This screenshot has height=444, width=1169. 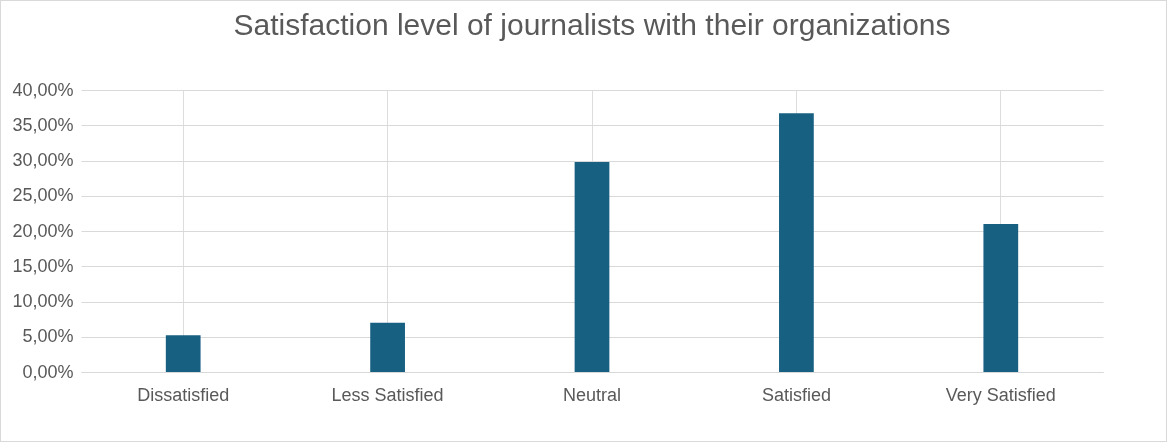 I want to click on y-tick-label: 15,00%, so click(x=43, y=265).